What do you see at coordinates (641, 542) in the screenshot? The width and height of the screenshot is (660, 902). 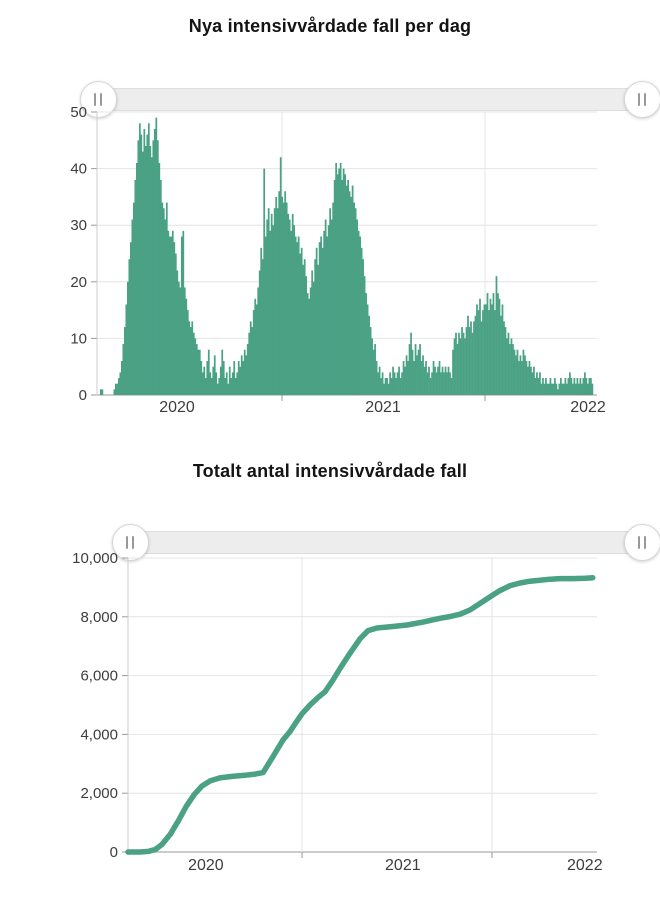 I see `chart2-slider-handle-right` at bounding box center [641, 542].